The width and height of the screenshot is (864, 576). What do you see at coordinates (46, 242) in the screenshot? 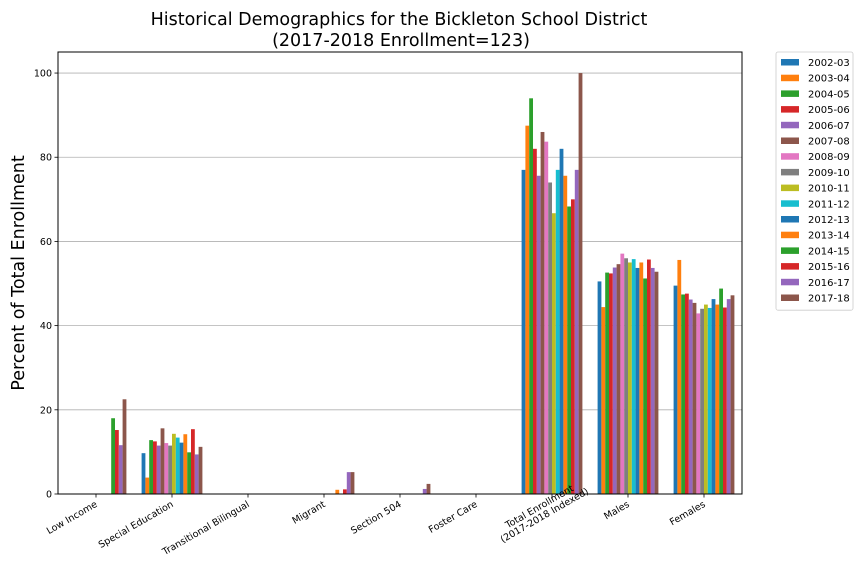
I see `y-tick-label: 60` at bounding box center [46, 242].